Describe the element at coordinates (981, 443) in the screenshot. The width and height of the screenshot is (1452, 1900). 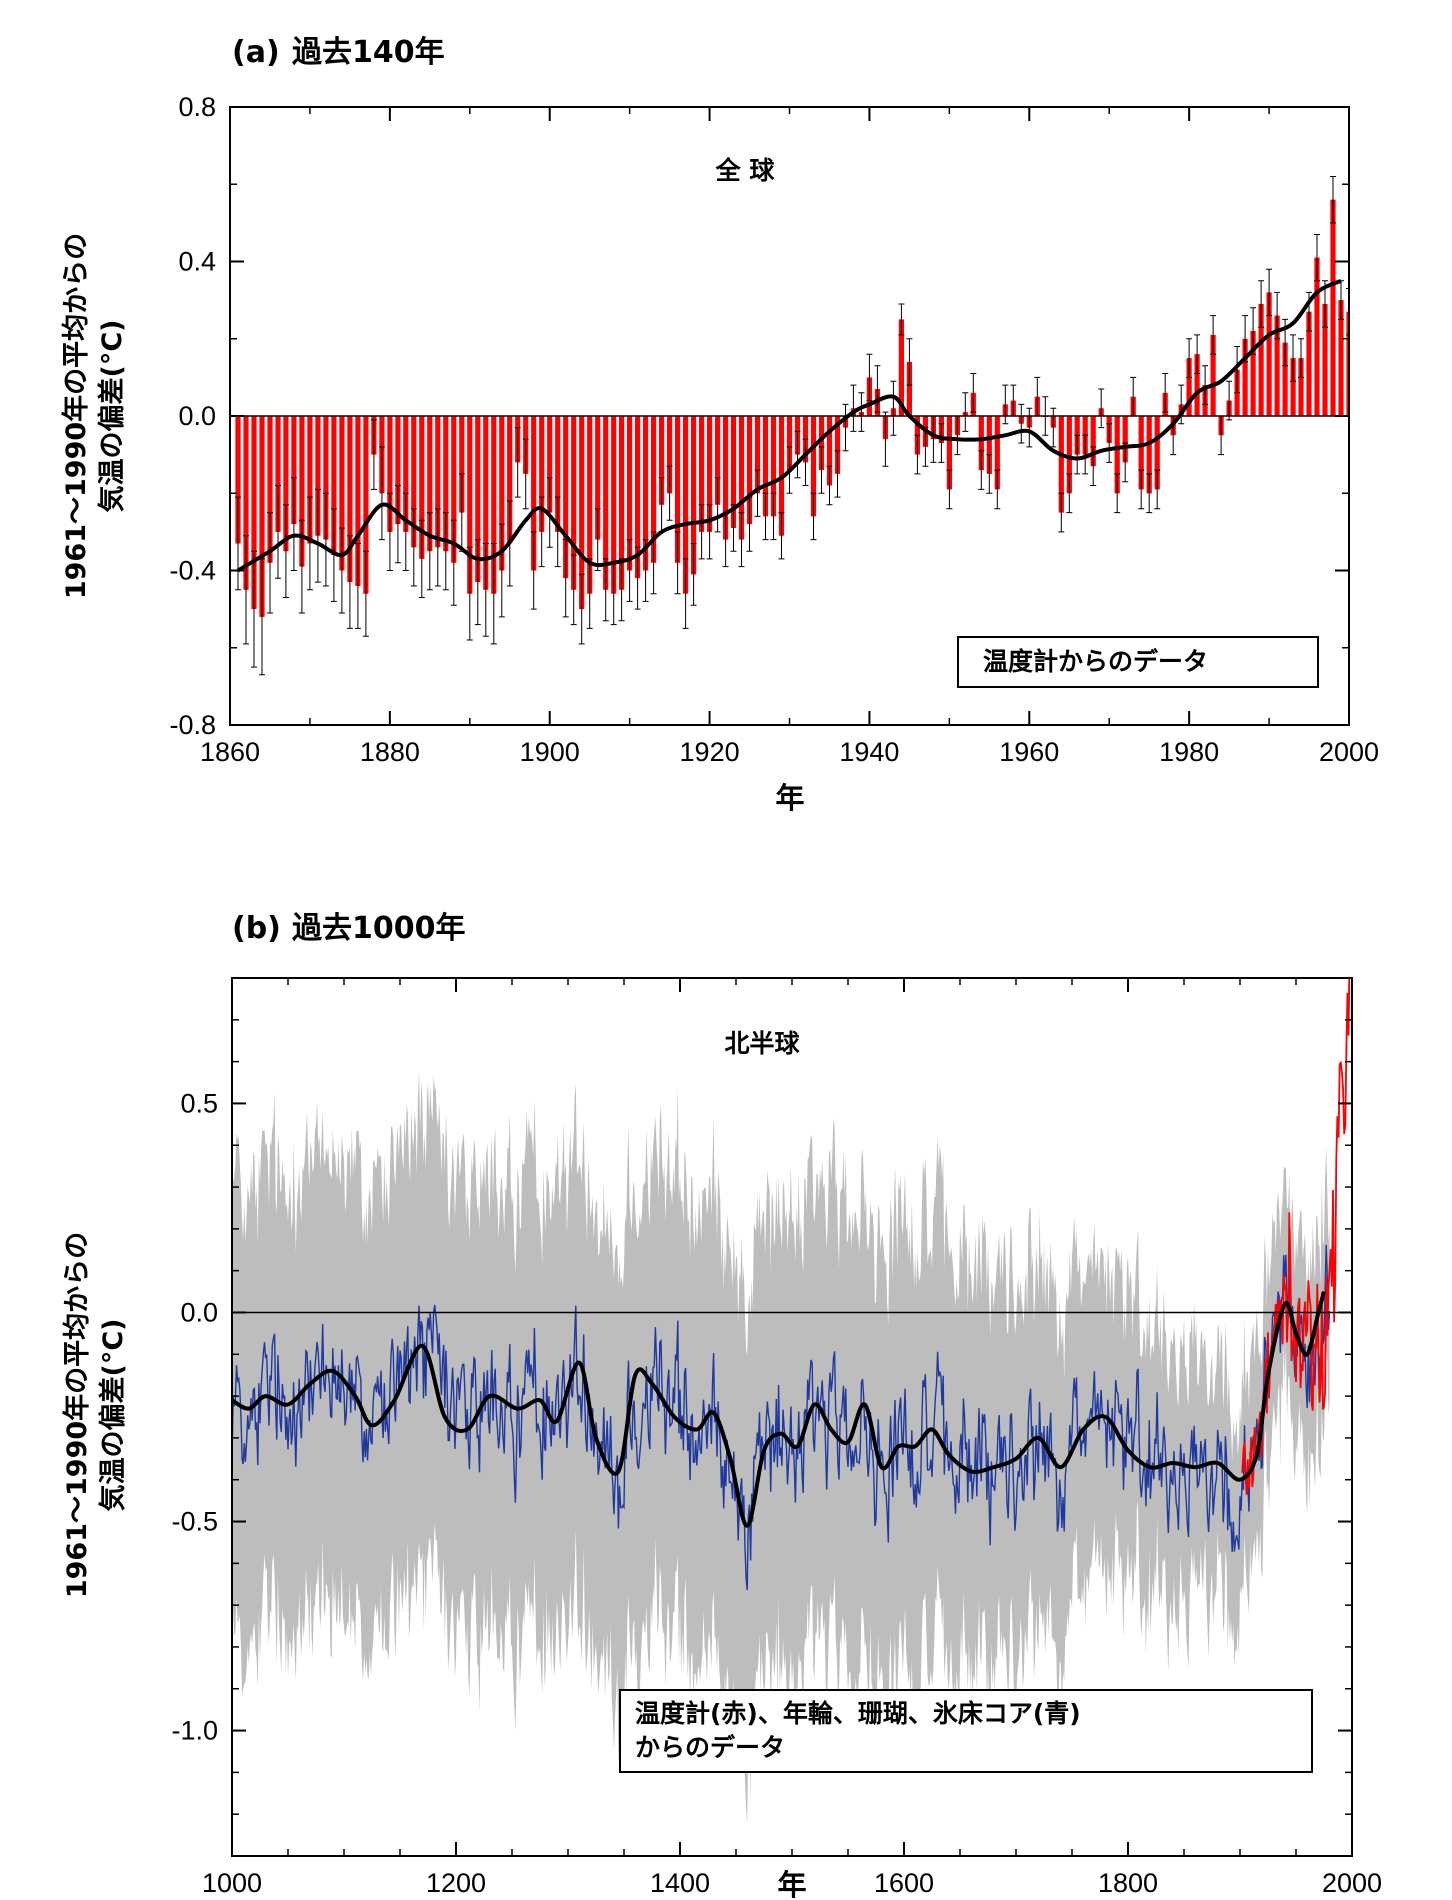
I see `panel-a-bar-1954` at that location.